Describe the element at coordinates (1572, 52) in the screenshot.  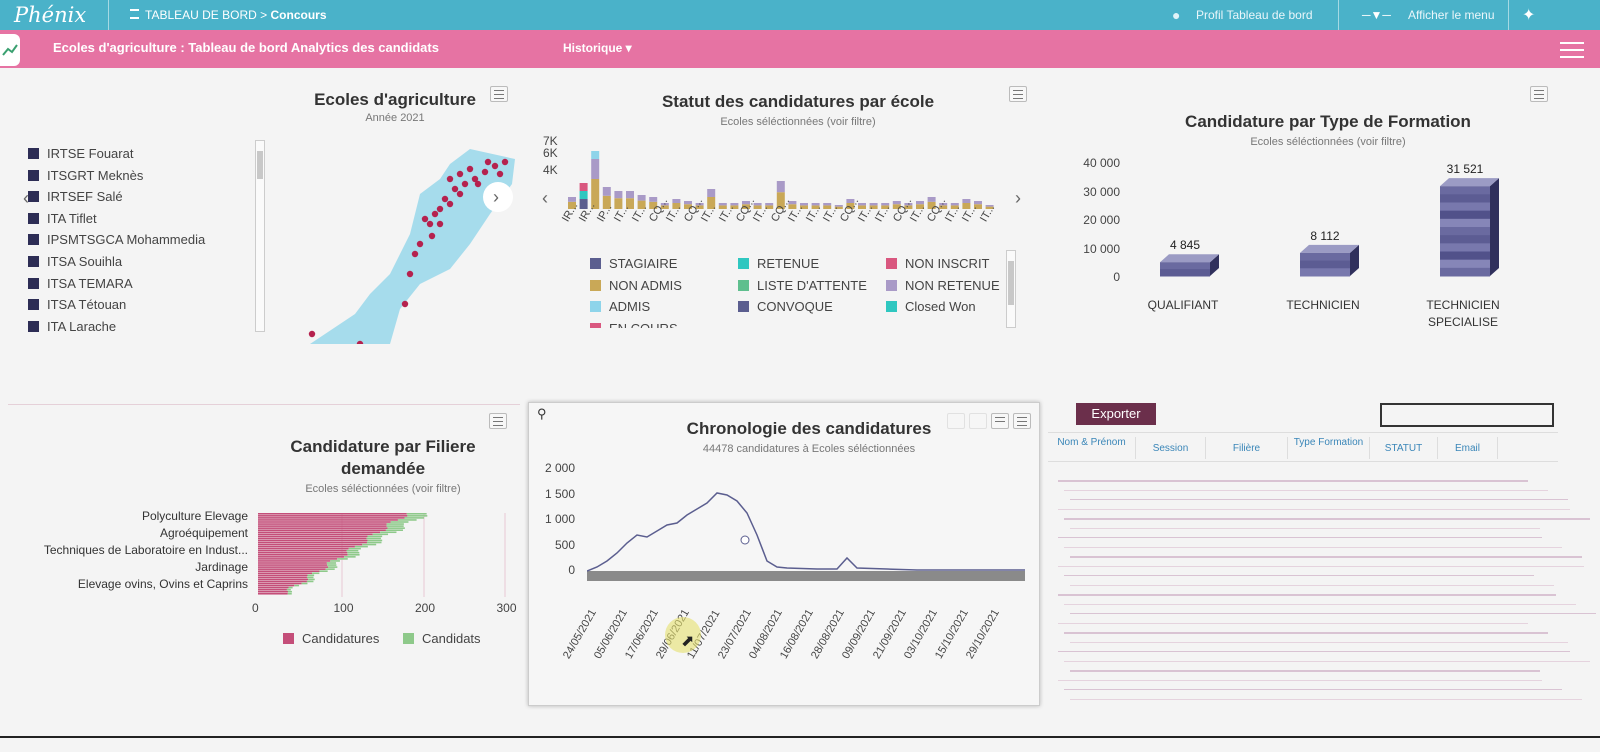
I see `hamburger-icon` at that location.